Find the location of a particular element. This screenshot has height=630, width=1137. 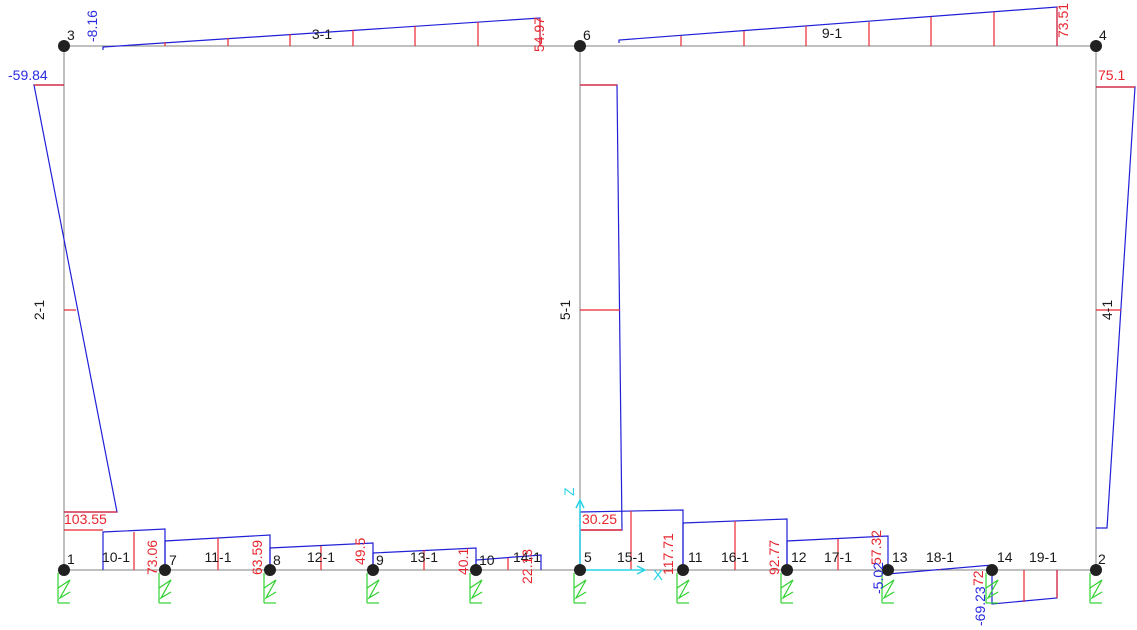

member-label: 19-1 is located at coordinates (1043, 557).